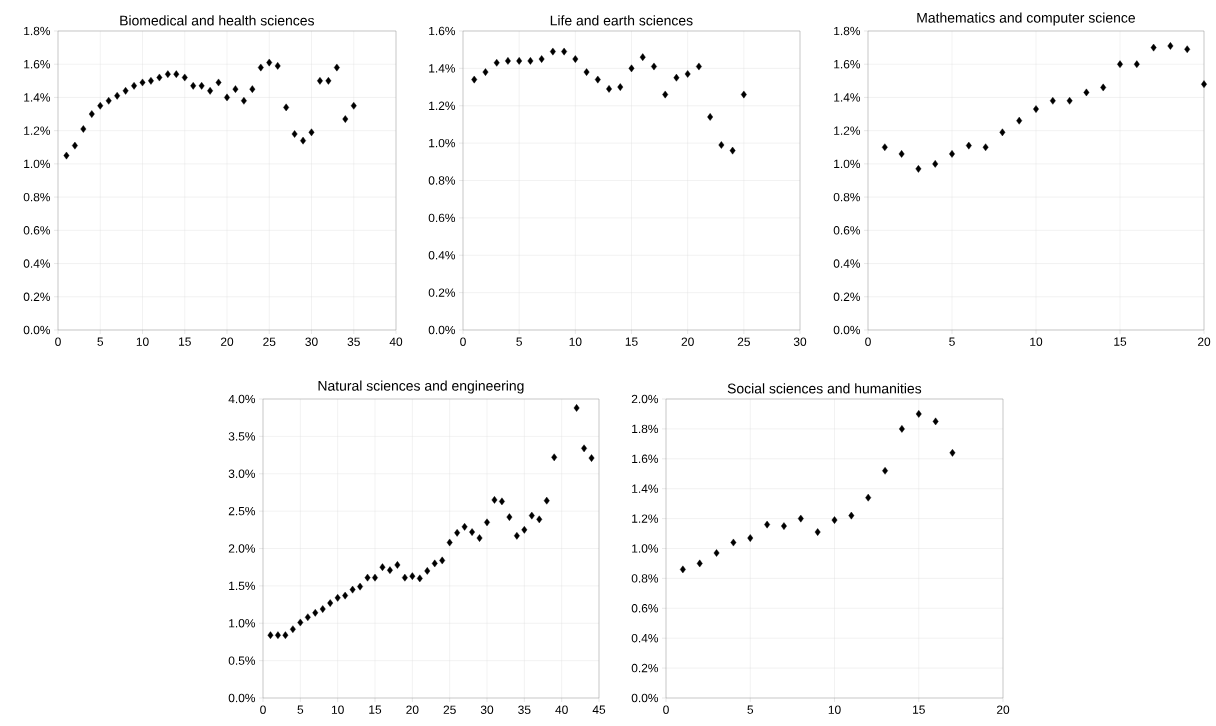 This screenshot has width=1216, height=726. Describe the element at coordinates (561, 709) in the screenshot. I see `x-tick-label: 40` at that location.